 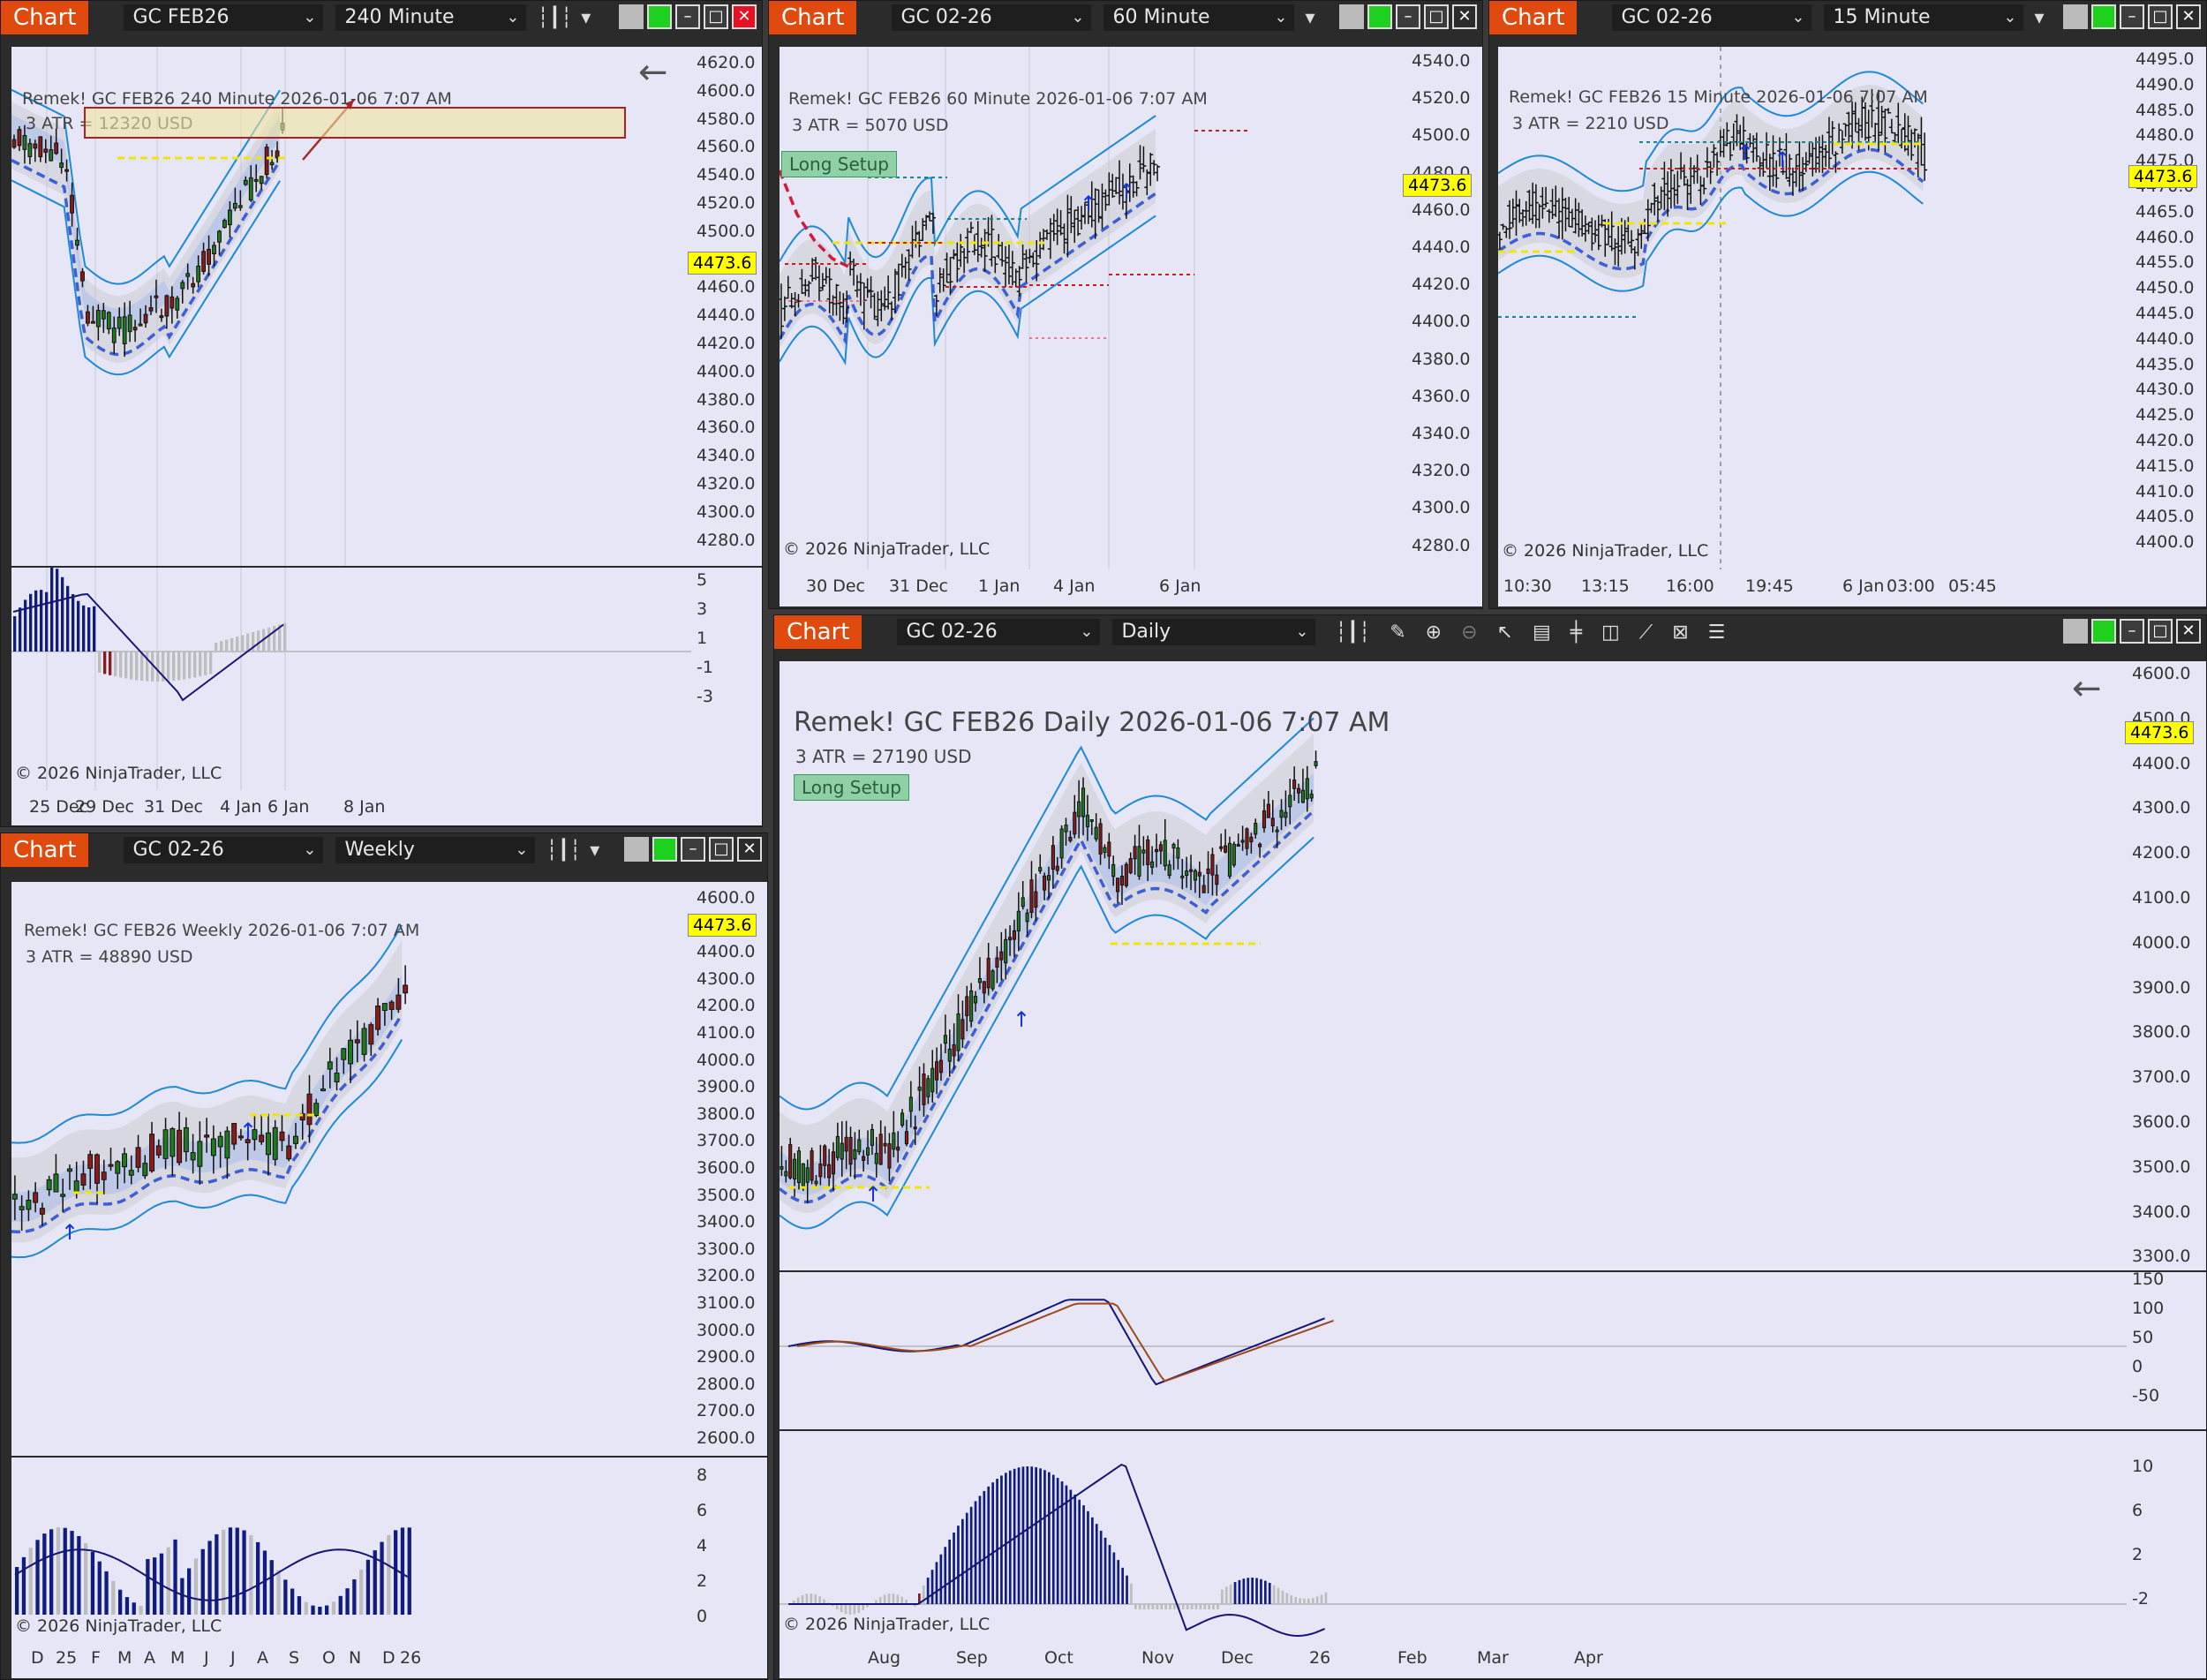 I want to click on timeframe-selector: 15 Minute ⌄, so click(x=1924, y=17).